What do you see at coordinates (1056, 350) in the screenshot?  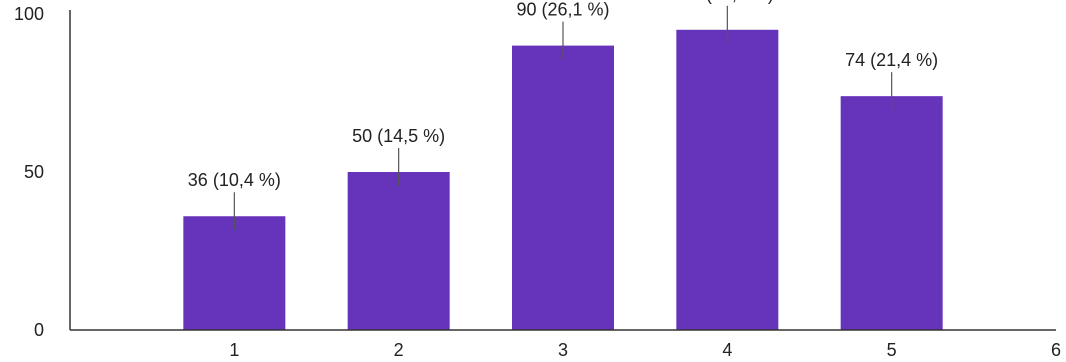 I see `x-tick-label: 6` at bounding box center [1056, 350].